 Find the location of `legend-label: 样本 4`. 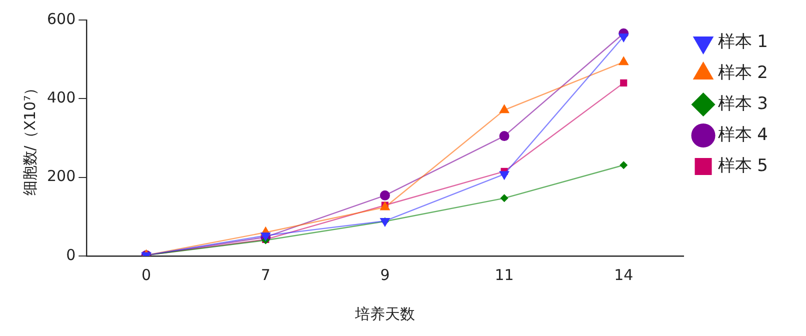

legend-label: 样本 4 is located at coordinates (743, 134).